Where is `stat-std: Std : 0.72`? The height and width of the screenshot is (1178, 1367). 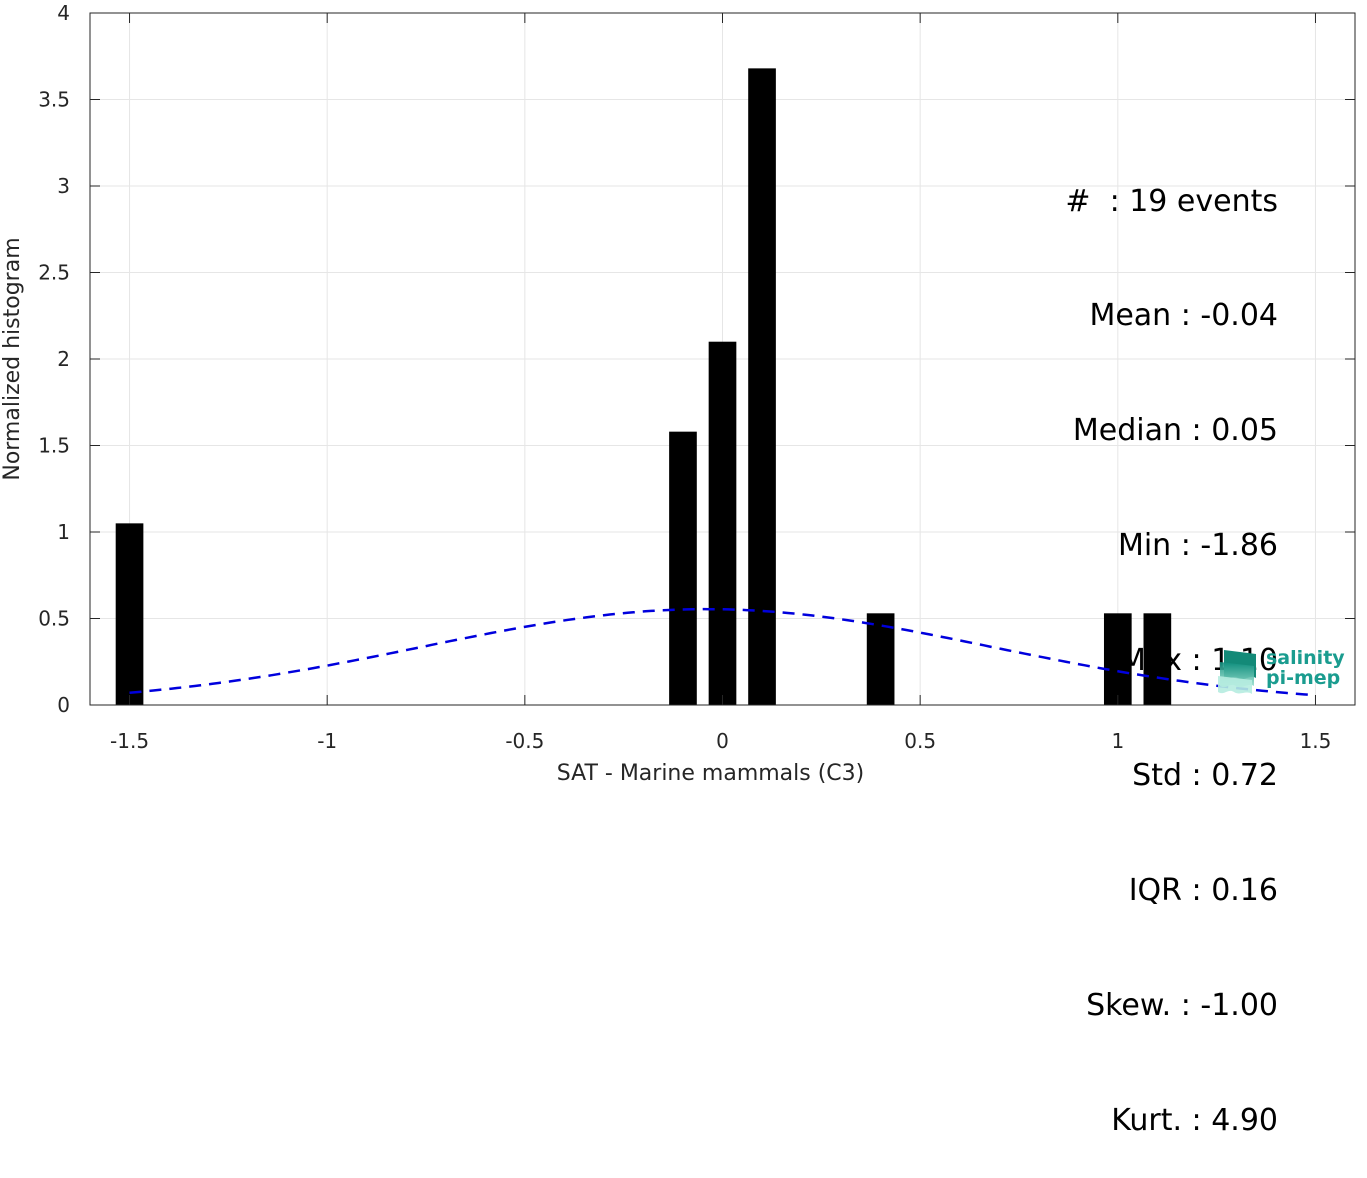 stat-std: Std : 0.72 is located at coordinates (1205, 776).